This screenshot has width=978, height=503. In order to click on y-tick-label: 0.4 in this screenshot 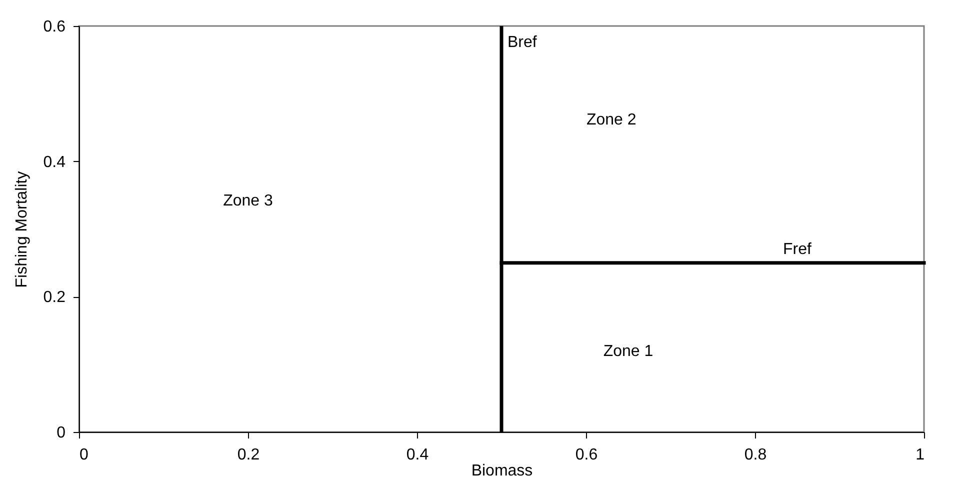, I will do `click(54, 162)`.